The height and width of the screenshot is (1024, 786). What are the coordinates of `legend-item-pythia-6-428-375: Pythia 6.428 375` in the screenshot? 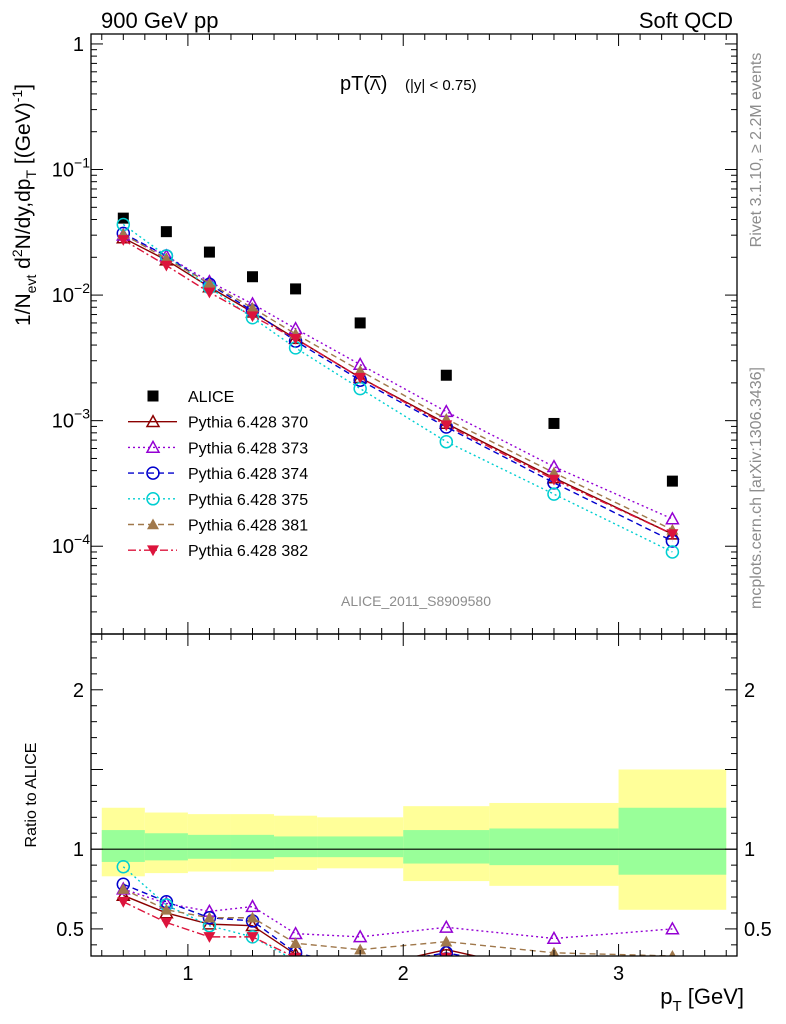 It's located at (218, 500).